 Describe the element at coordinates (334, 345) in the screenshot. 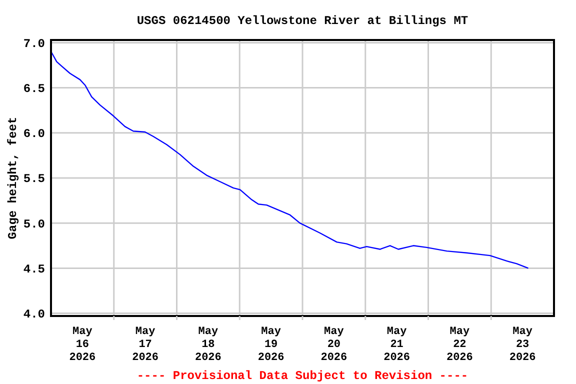

I see `x-tick-label: May 20 2026` at that location.